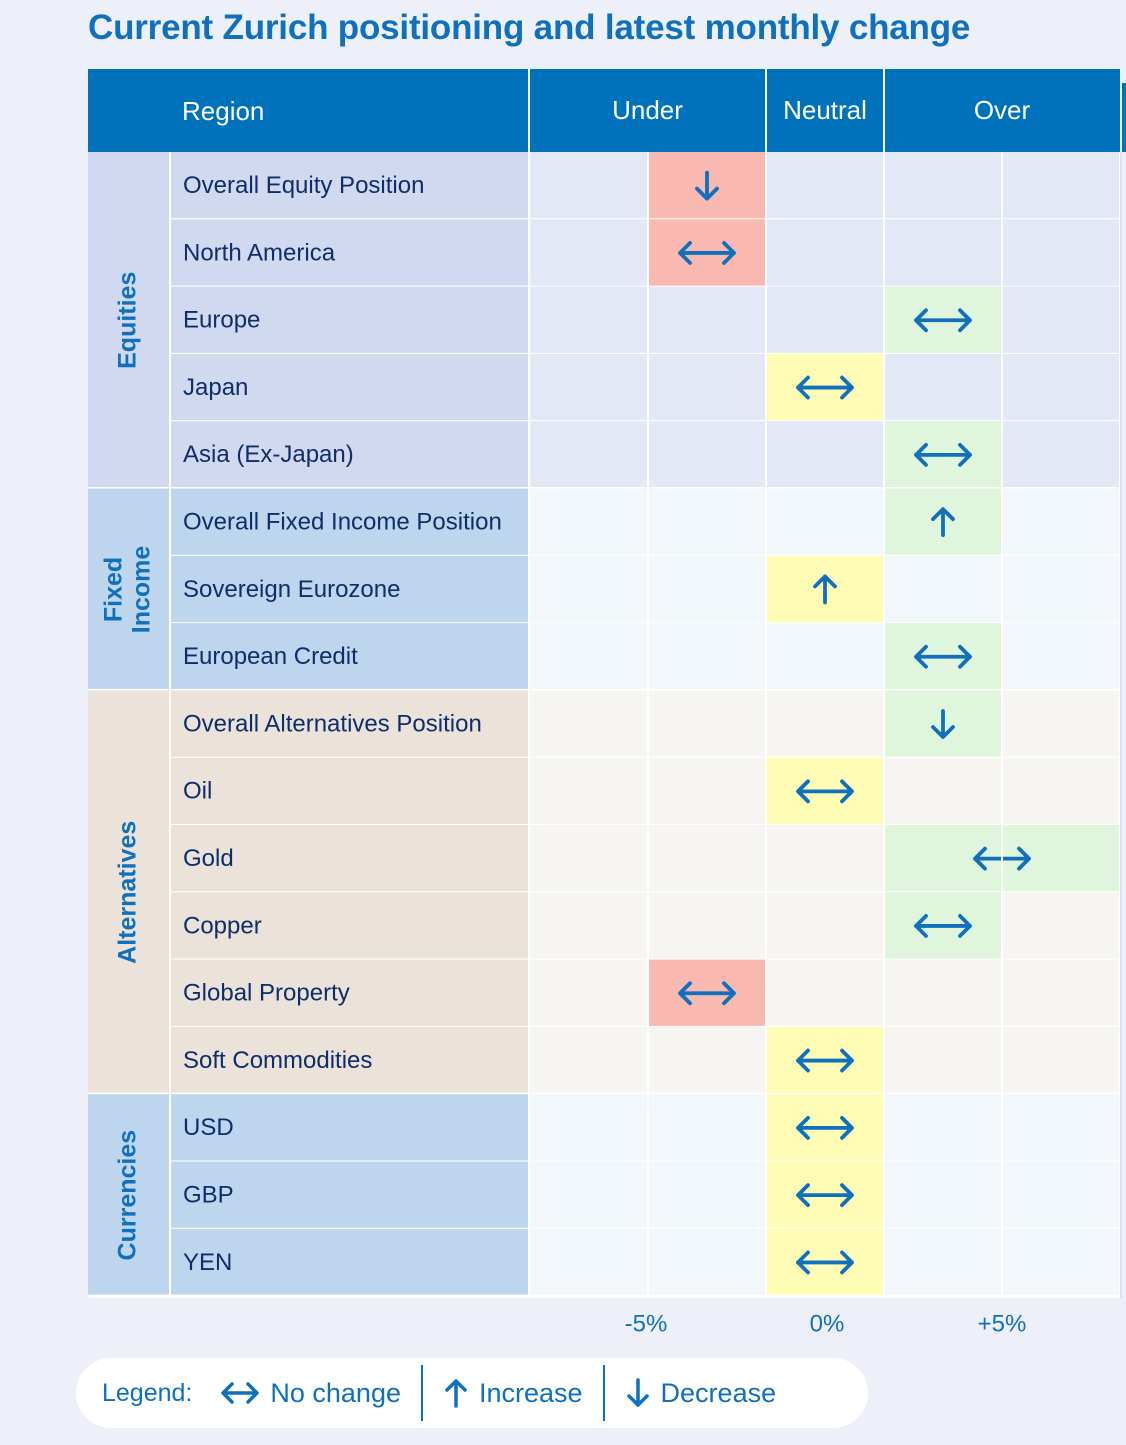 The width and height of the screenshot is (1126, 1445). What do you see at coordinates (208, 858) in the screenshot?
I see `region-label: Gold` at bounding box center [208, 858].